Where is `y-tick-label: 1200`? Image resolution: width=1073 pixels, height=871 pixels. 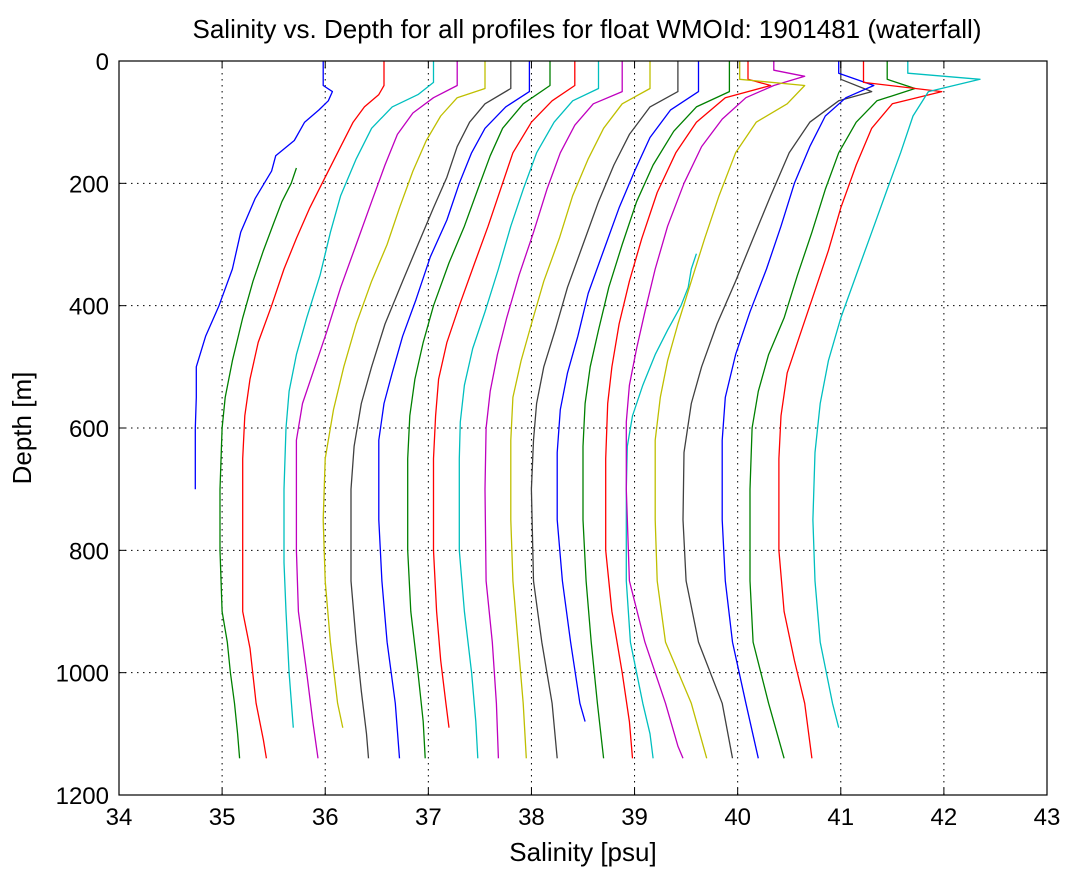
y-tick-label: 1200 is located at coordinates (82, 796).